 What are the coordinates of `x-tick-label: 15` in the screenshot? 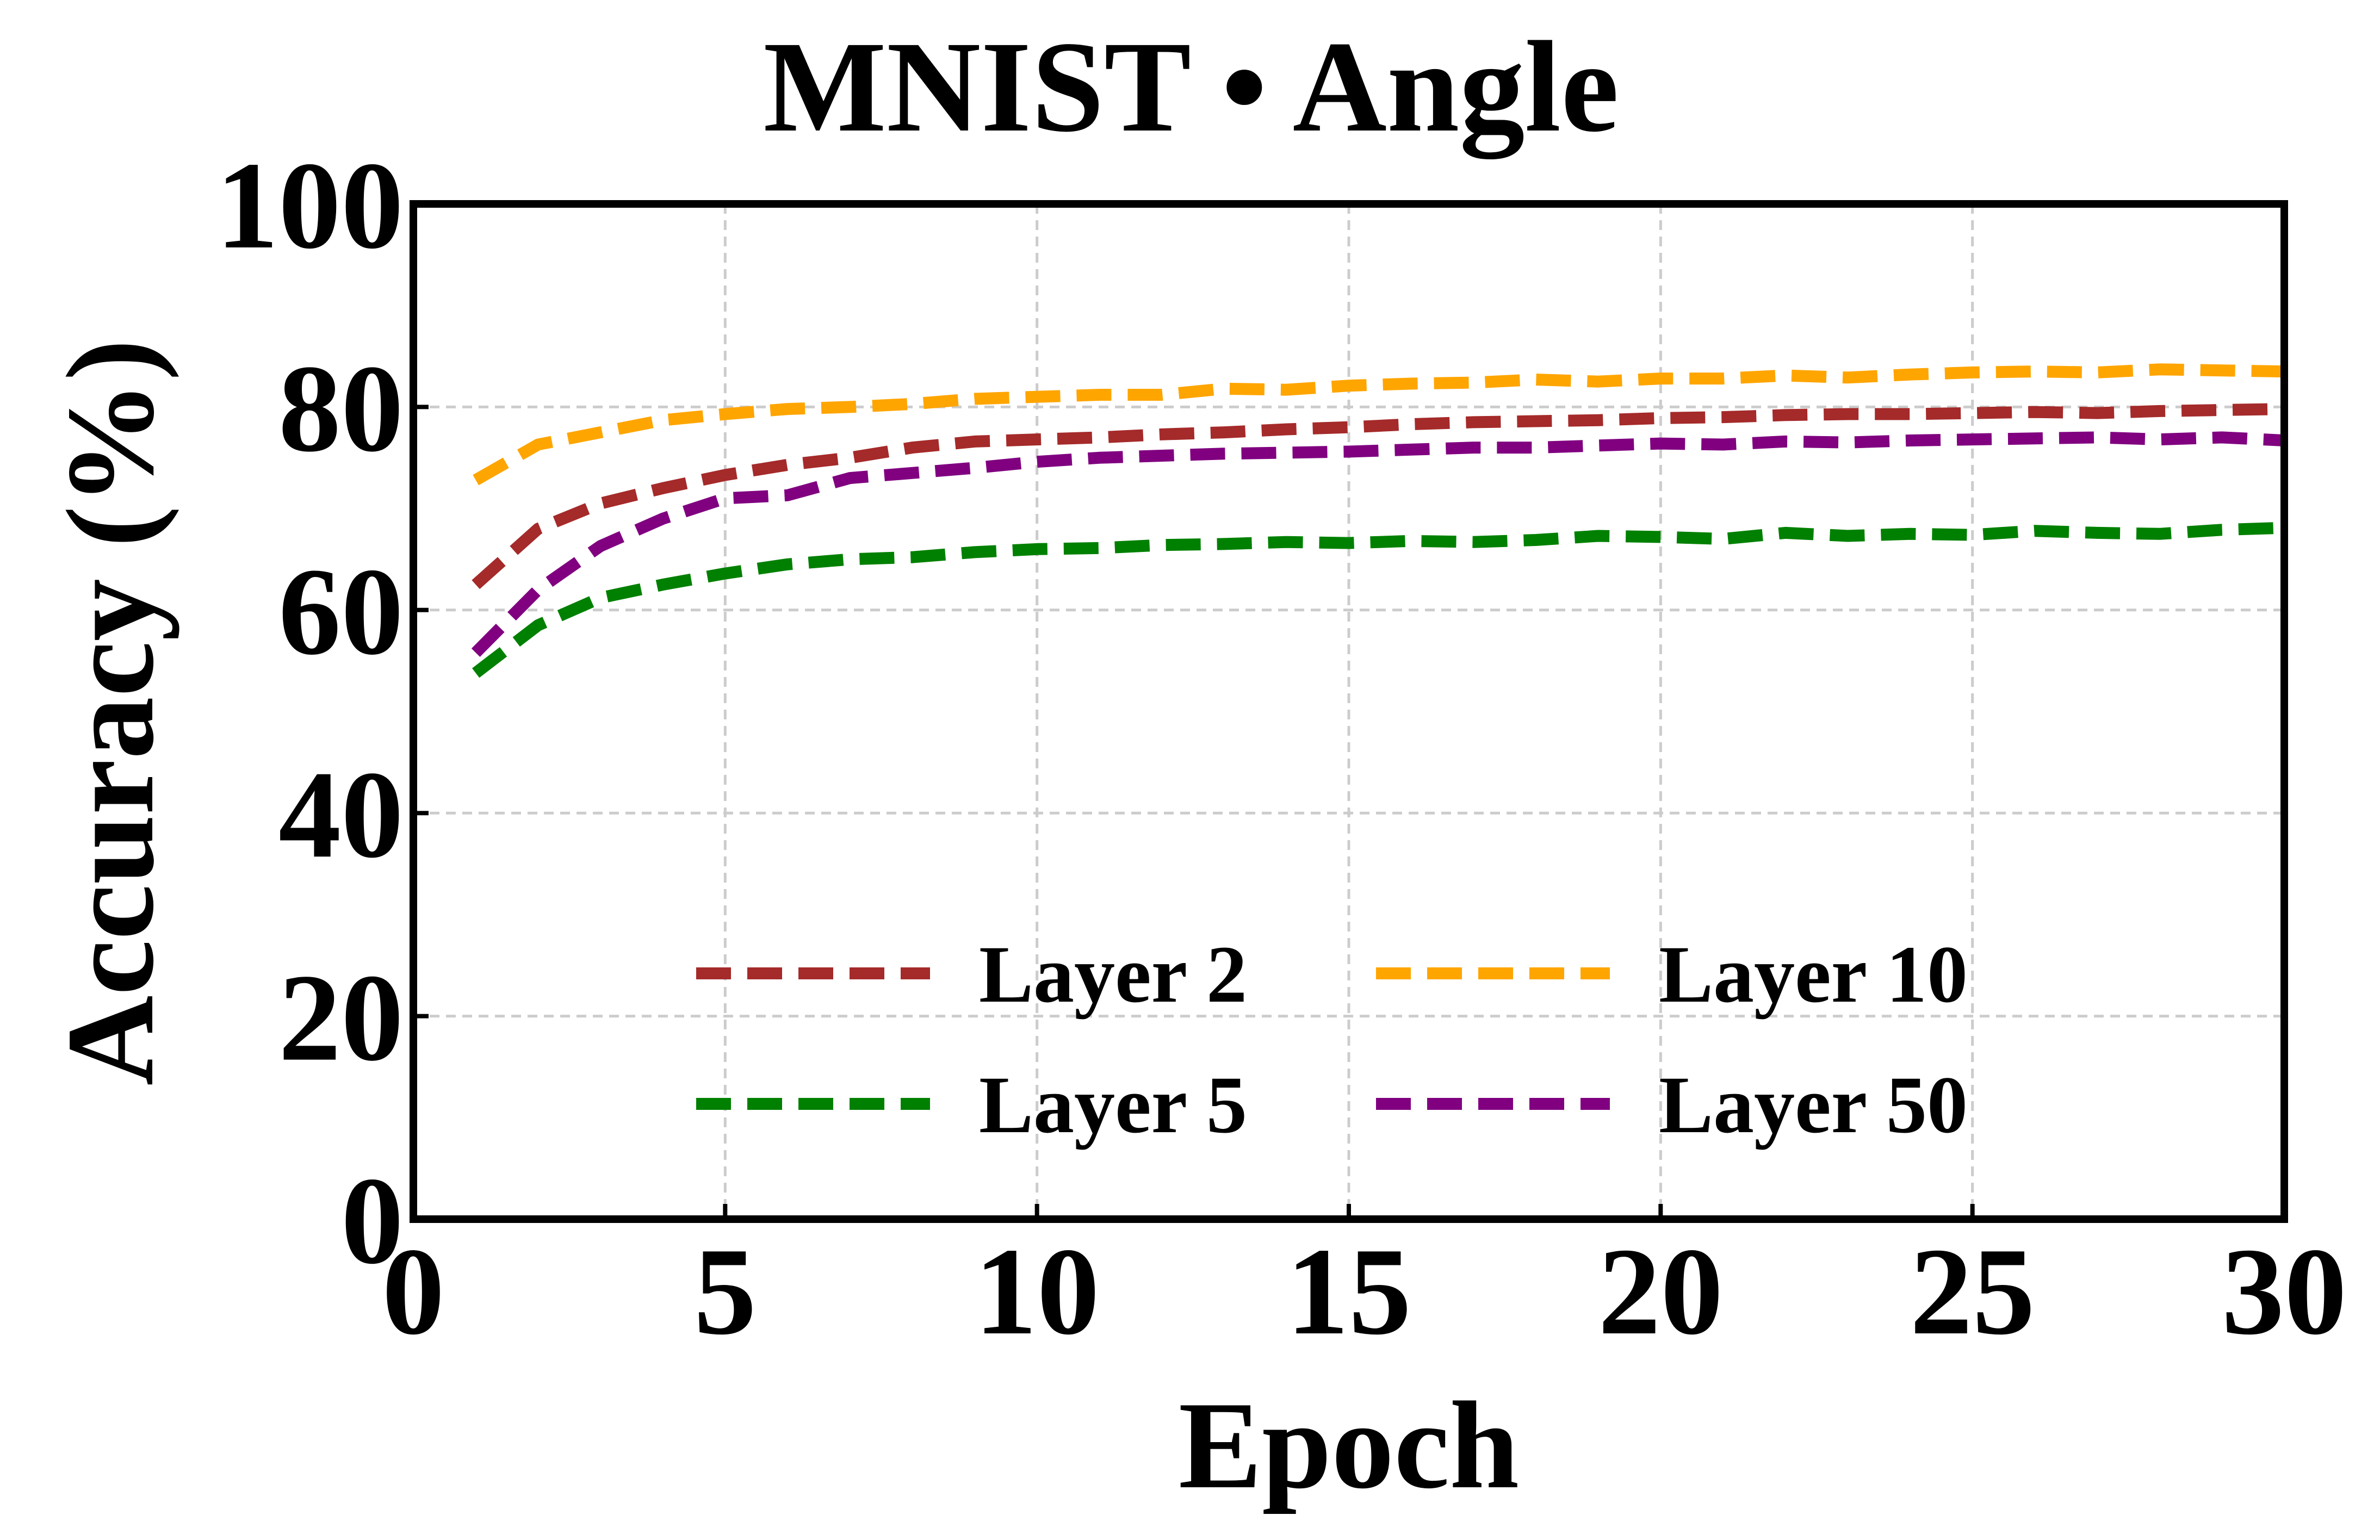 It's located at (1348, 1291).